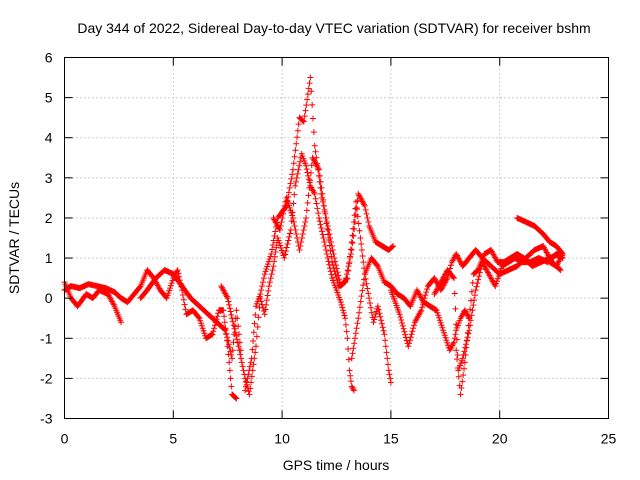 The image size is (640, 480). What do you see at coordinates (49, 178) in the screenshot?
I see `y-tick-label: 3` at bounding box center [49, 178].